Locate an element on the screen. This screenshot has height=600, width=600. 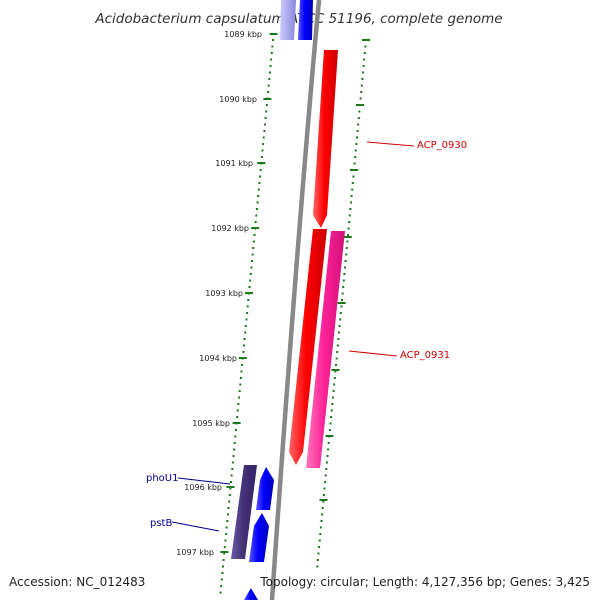
ruler-right-dots is located at coordinates (343, 303).